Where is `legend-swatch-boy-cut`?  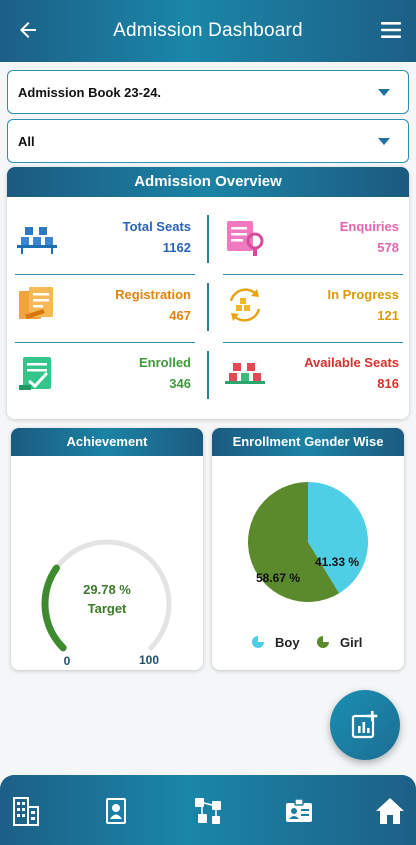
legend-swatch-boy-cut is located at coordinates (261, 639).